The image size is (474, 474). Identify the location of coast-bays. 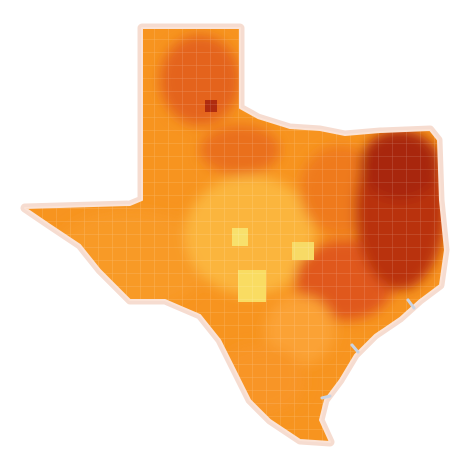
(368, 349).